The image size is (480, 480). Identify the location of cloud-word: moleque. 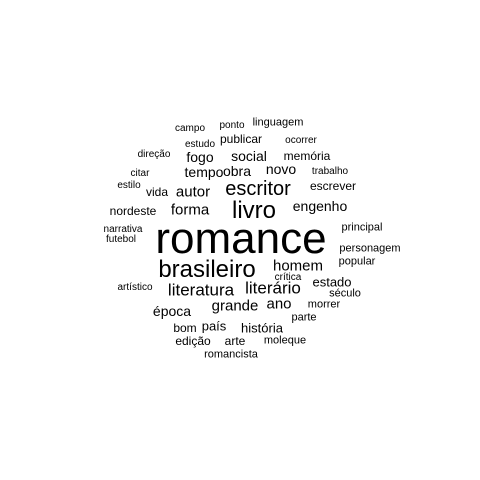
(285, 340).